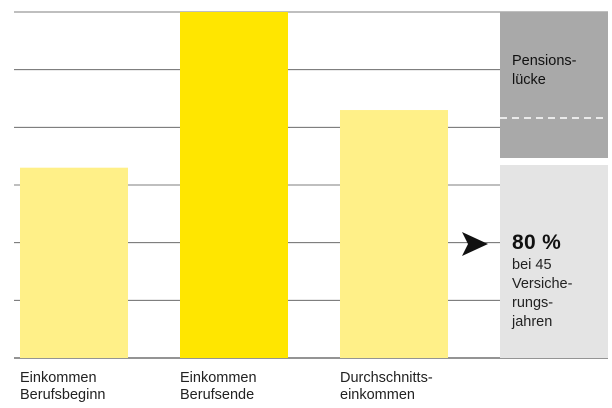 This screenshot has height=408, width=612. I want to click on category-label-einkommen-berufsbeginn: Einkommen Berufsbeginn, so click(63, 386).